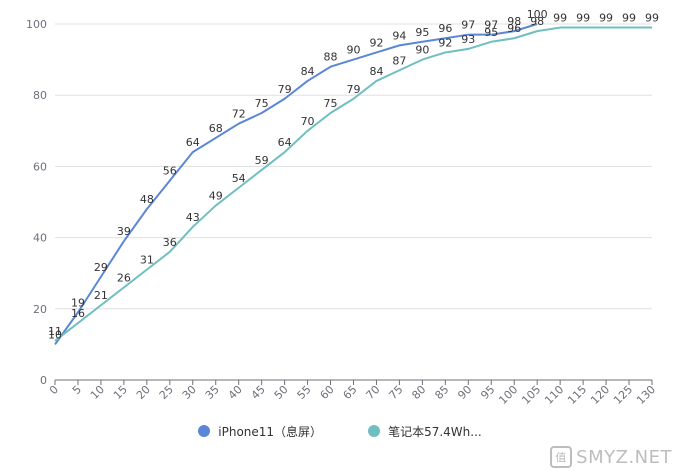 This screenshot has width=680, height=470. What do you see at coordinates (40, 238) in the screenshot?
I see `y-tick-label: 40` at bounding box center [40, 238].